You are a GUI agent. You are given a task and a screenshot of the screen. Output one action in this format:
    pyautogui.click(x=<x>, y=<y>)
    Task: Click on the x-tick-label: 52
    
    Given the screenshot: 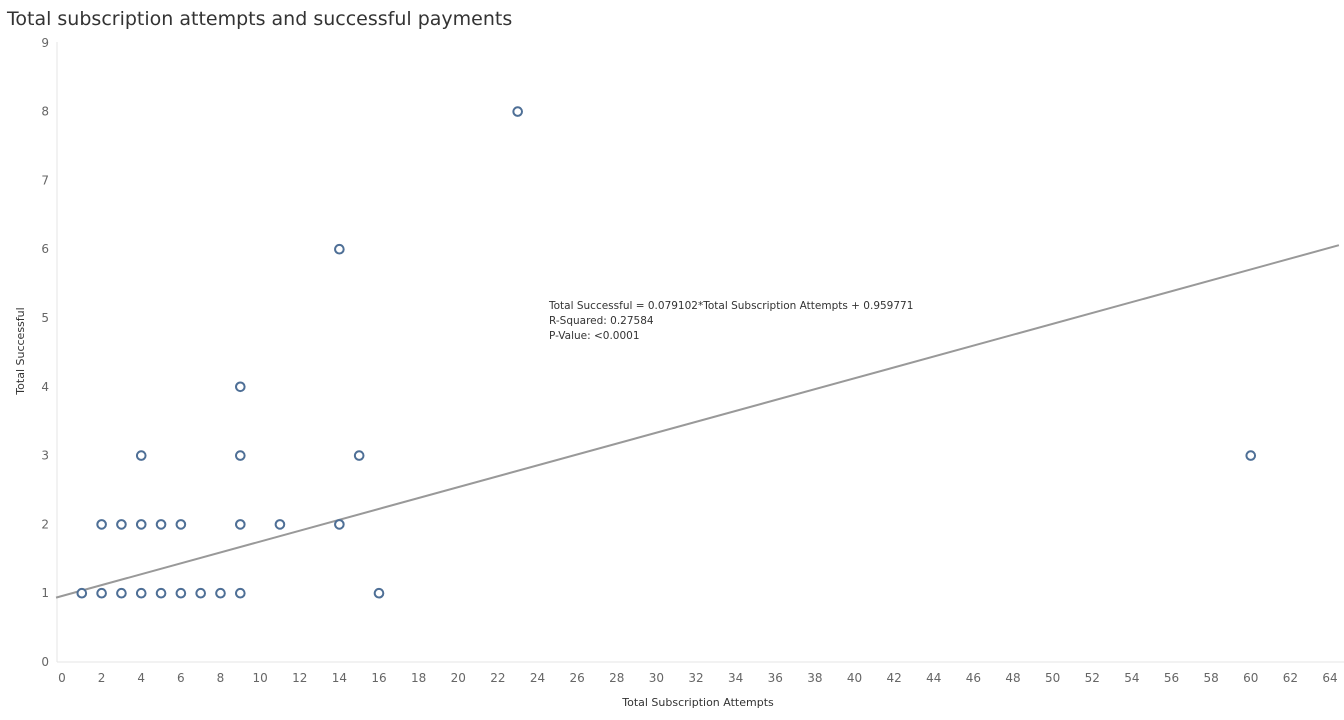 What is the action you would take?
    pyautogui.click(x=1092, y=678)
    